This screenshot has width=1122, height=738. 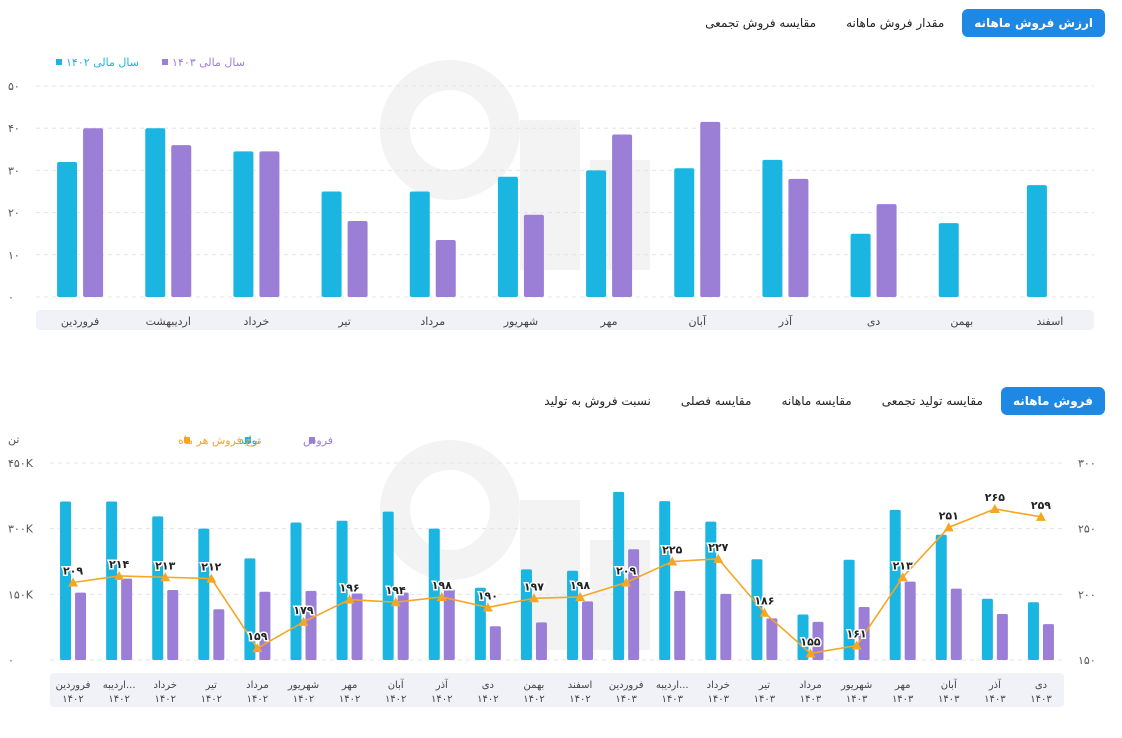 What do you see at coordinates (14, 128) in the screenshot?
I see `y-tick-label: ۴۰` at bounding box center [14, 128].